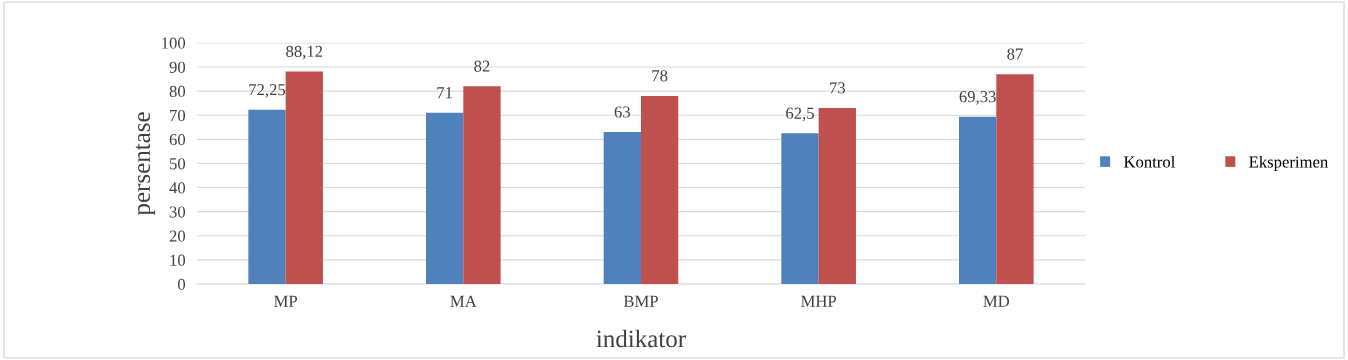  What do you see at coordinates (177, 140) in the screenshot?
I see `y-tick-label: 60` at bounding box center [177, 140].